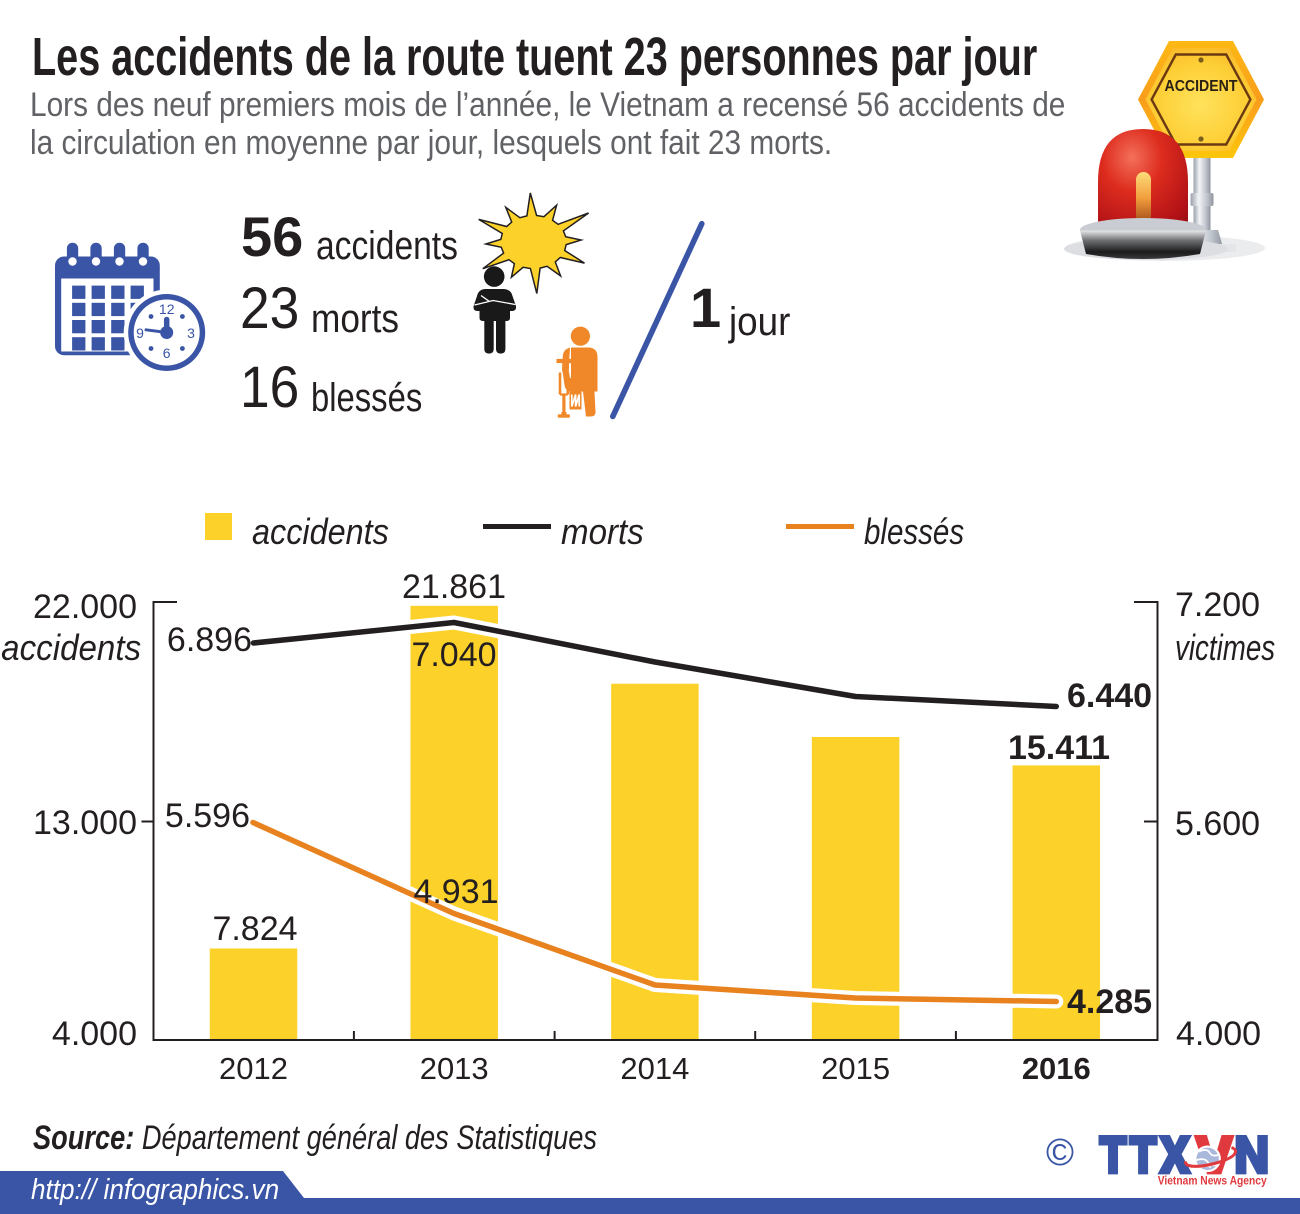 The width and height of the screenshot is (1300, 1214). I want to click on svg-text: ACCIDENT, so click(1201, 86).